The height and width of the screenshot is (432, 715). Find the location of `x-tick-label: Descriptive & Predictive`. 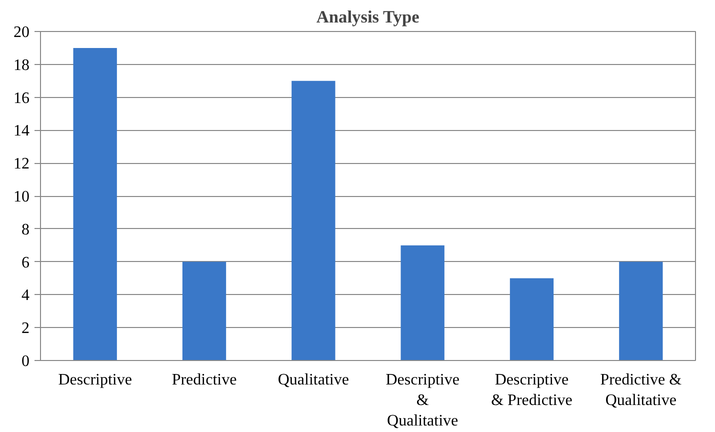

x-tick-label: Descriptive & Predictive is located at coordinates (531, 390).